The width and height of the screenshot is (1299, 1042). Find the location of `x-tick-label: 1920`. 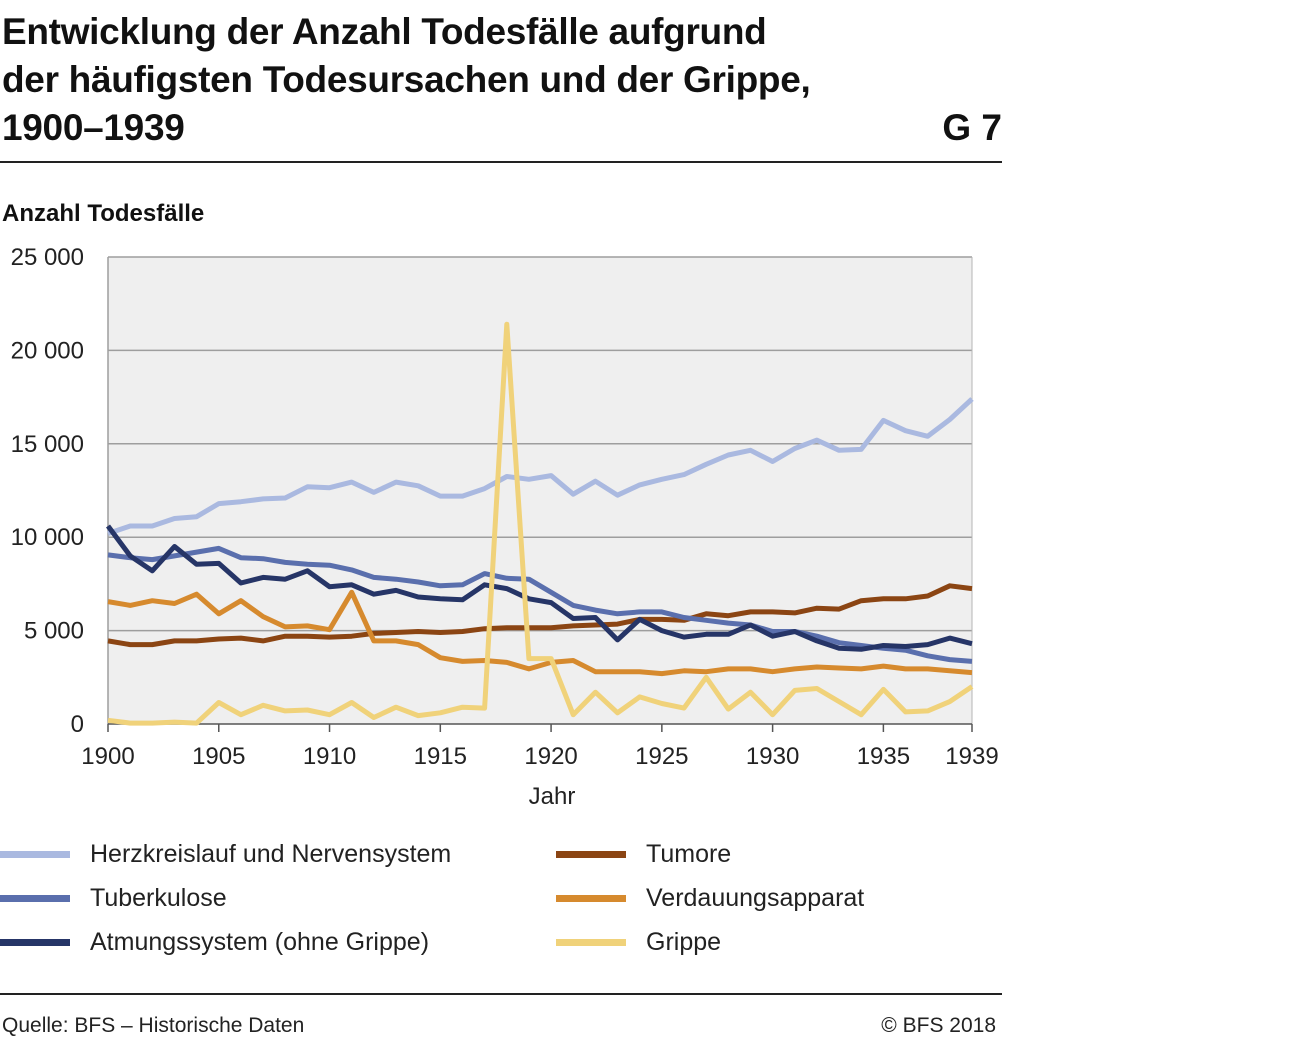

x-tick-label: 1920 is located at coordinates (550, 756).